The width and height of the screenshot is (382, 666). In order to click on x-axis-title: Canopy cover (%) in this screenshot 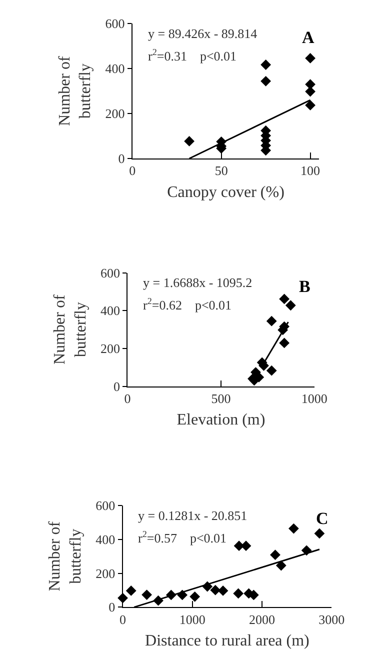, I will do `click(225, 192)`.